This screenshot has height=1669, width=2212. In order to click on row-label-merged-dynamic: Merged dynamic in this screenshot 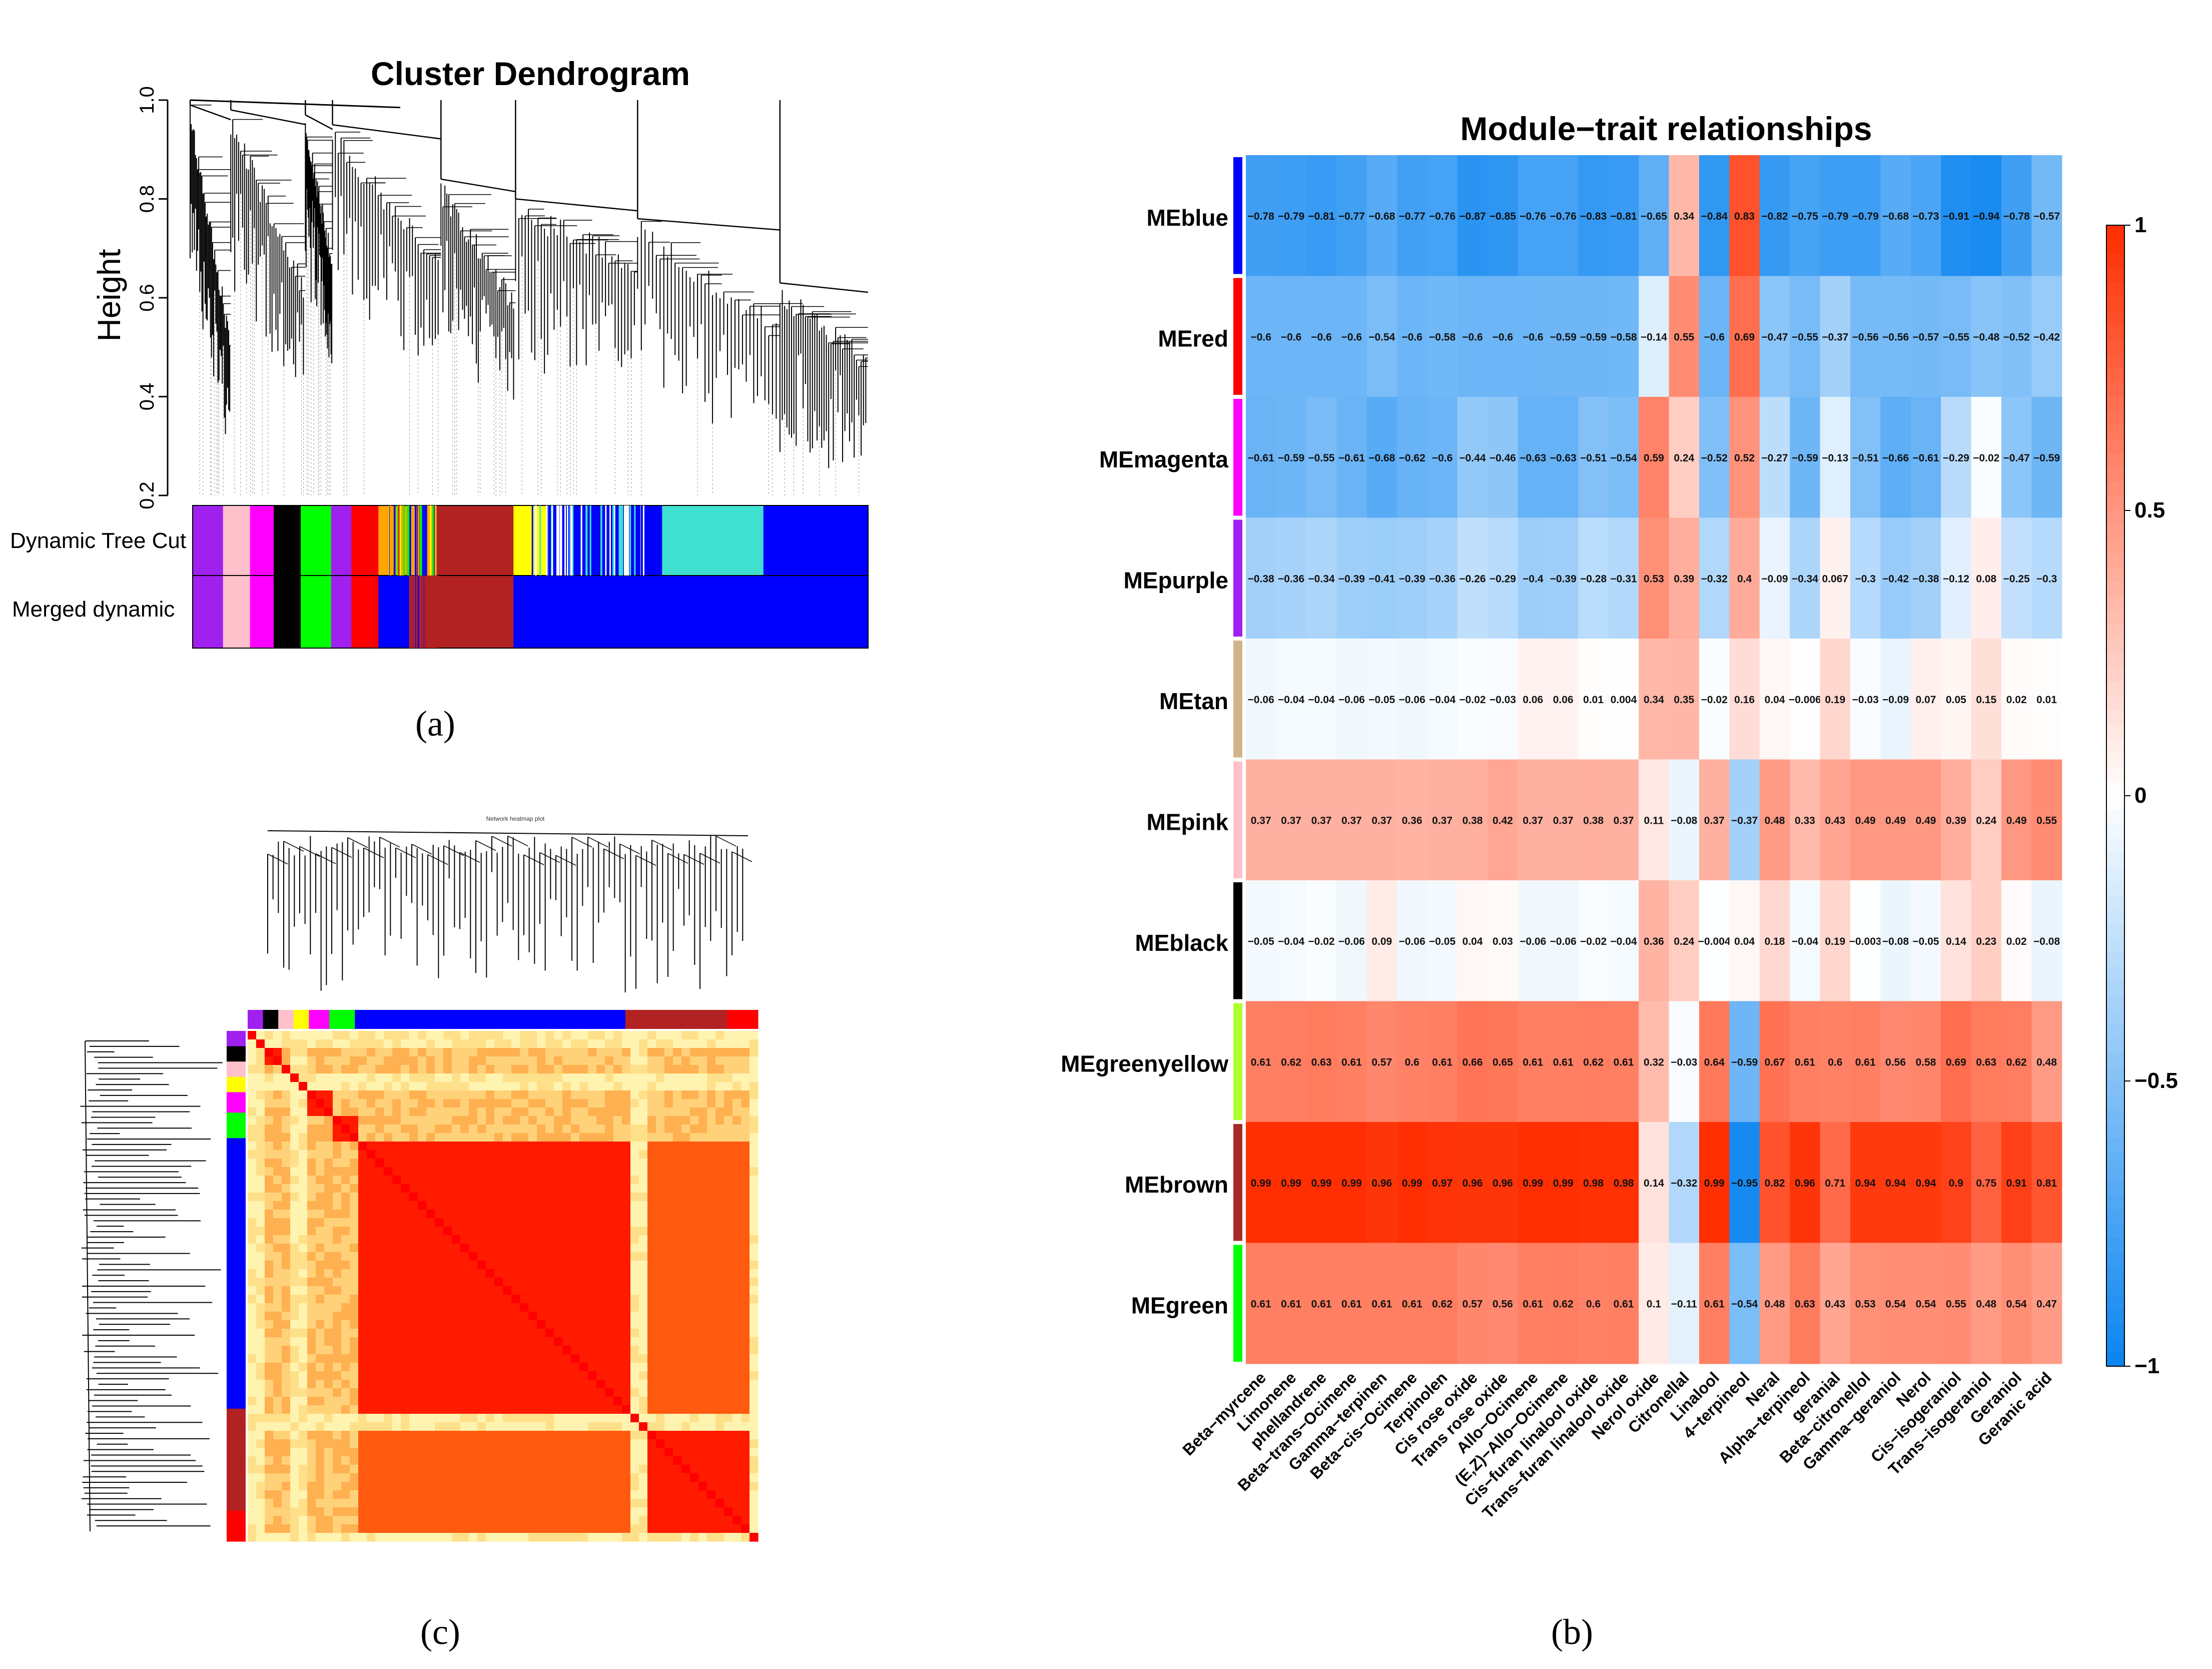, I will do `click(93, 610)`.